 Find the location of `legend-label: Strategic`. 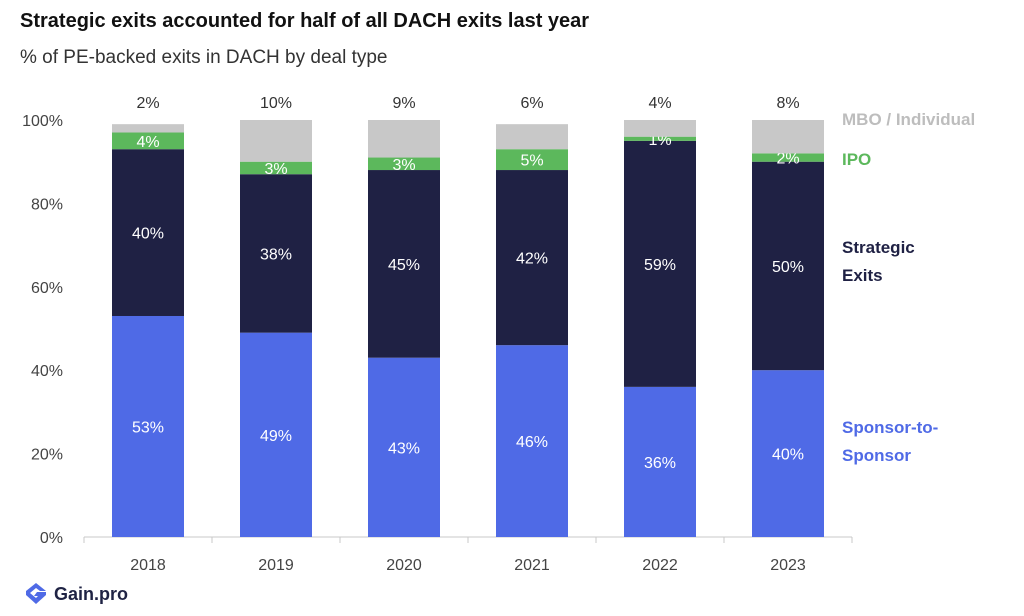

legend-label: Strategic is located at coordinates (878, 247).